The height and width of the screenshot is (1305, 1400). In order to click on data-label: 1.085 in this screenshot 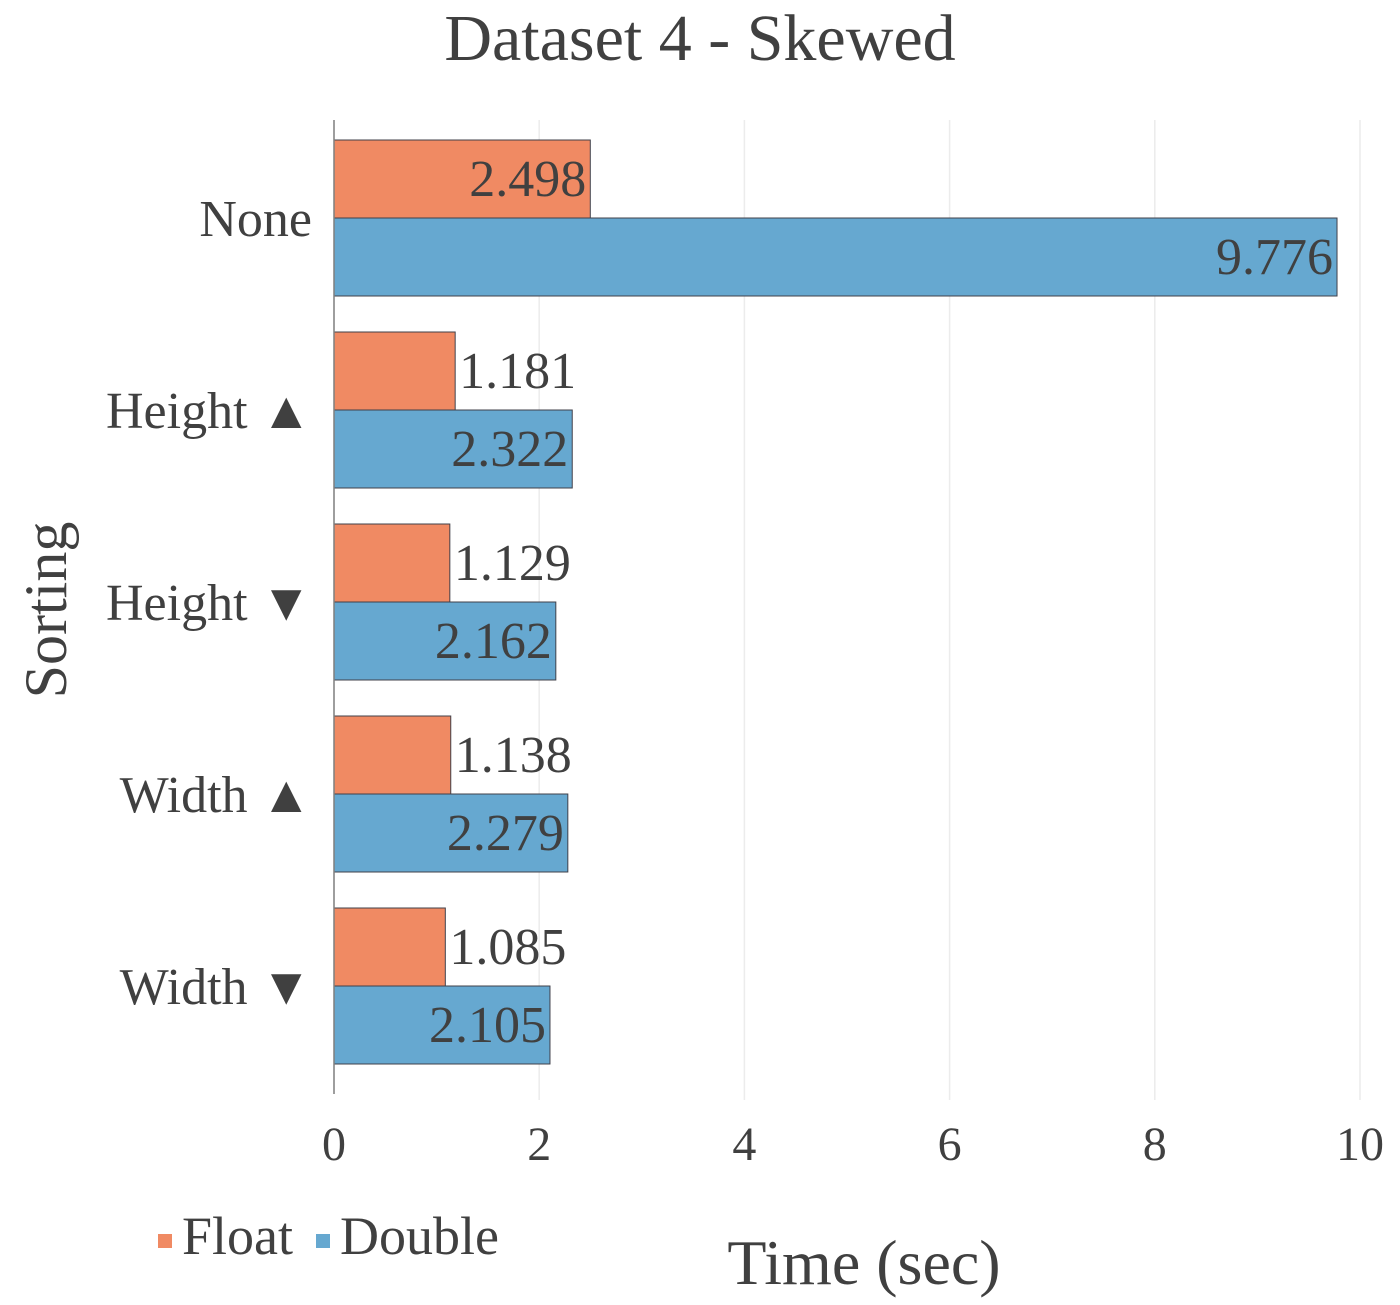, I will do `click(507, 947)`.